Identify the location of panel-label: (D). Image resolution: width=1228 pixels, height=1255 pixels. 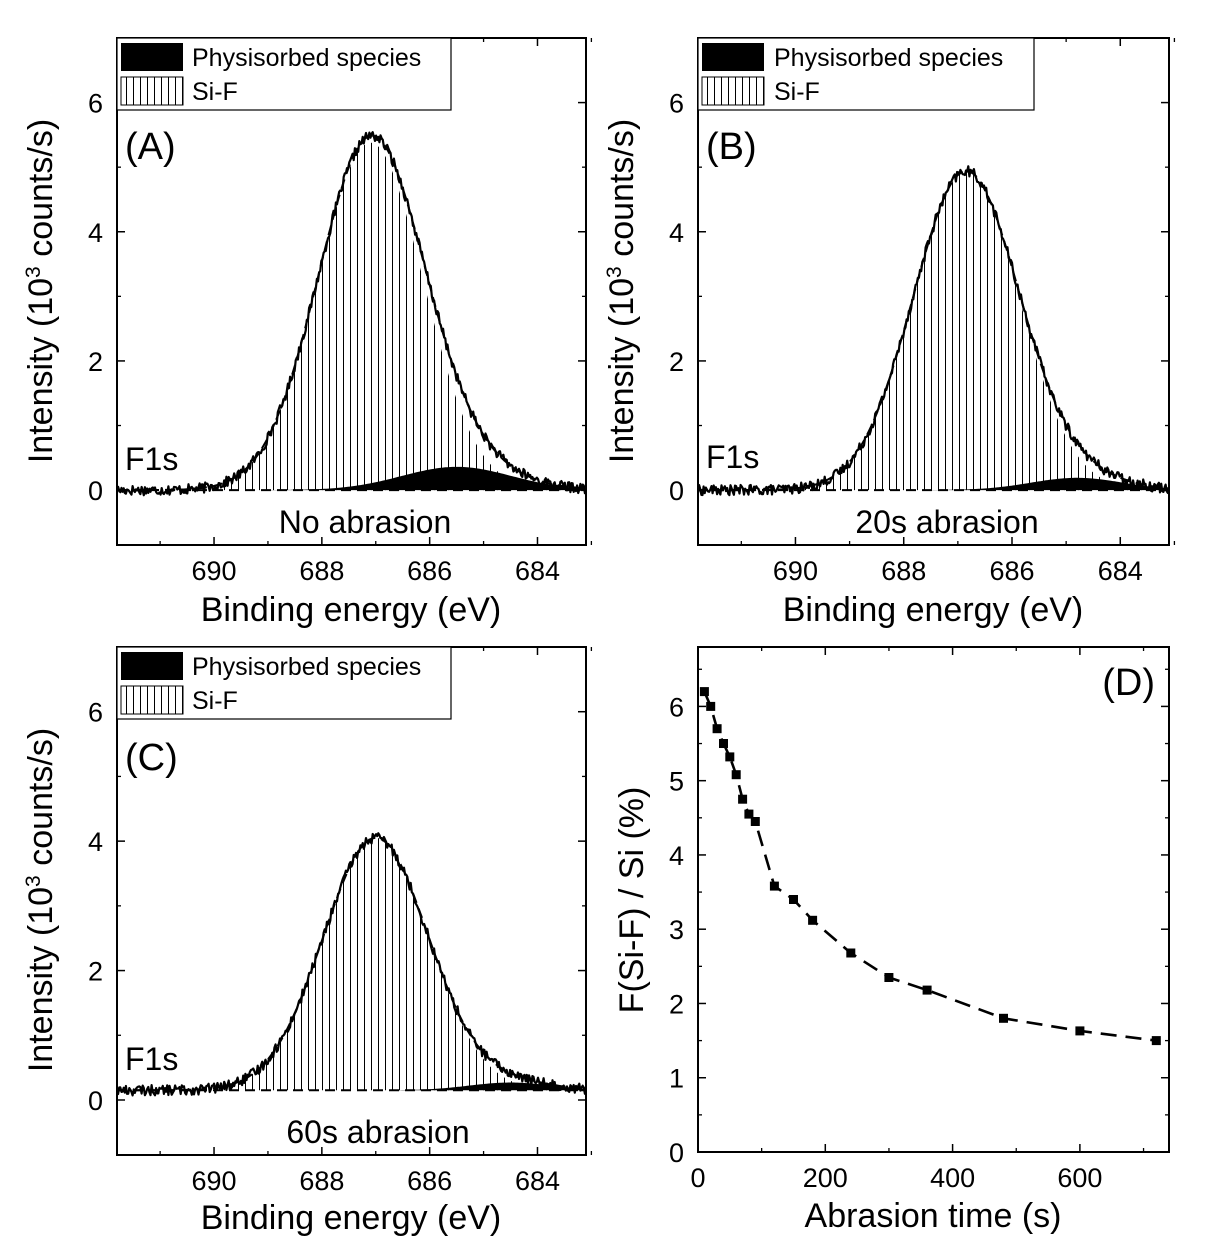
(1128, 683).